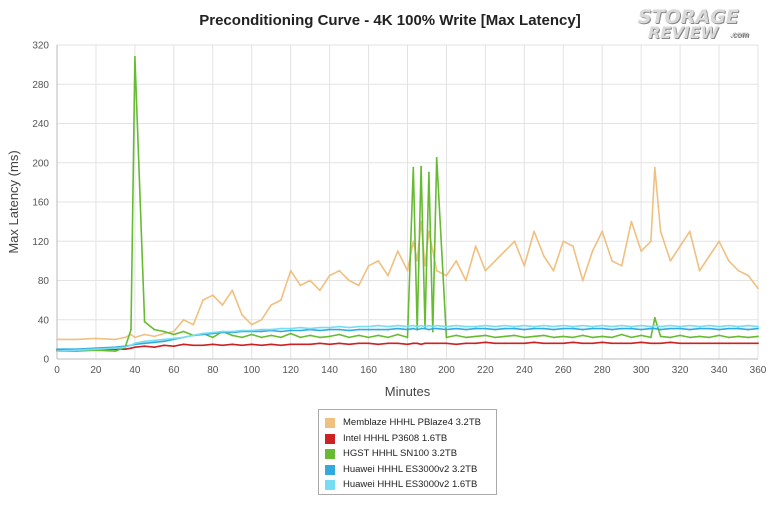 The width and height of the screenshot is (780, 516). What do you see at coordinates (44, 320) in the screenshot?
I see `y-tick-label: 40` at bounding box center [44, 320].